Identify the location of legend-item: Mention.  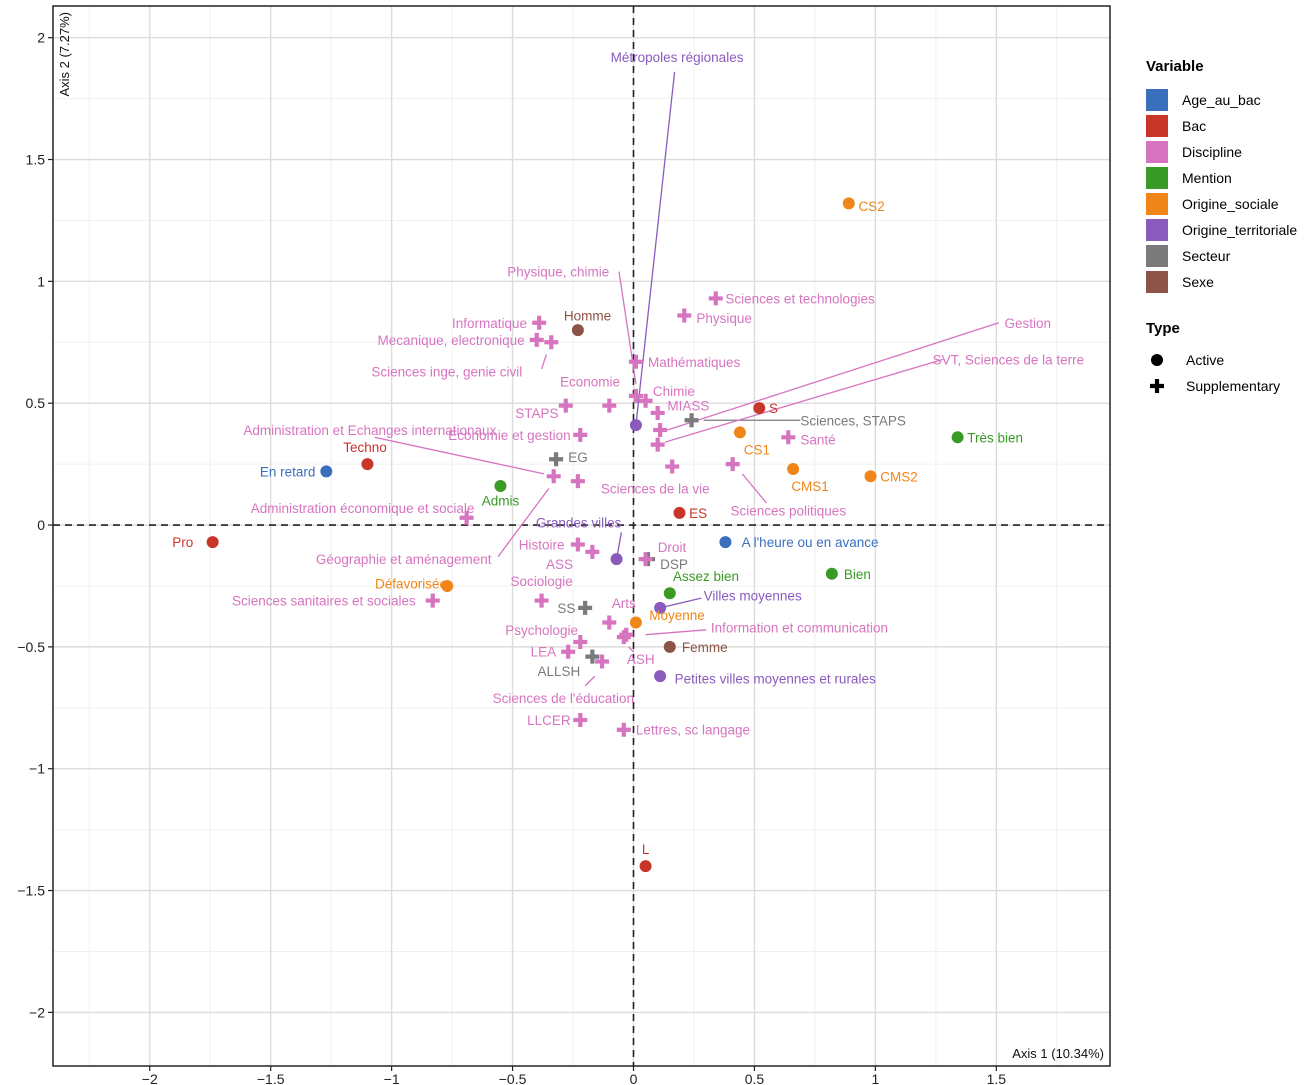
(1221, 178).